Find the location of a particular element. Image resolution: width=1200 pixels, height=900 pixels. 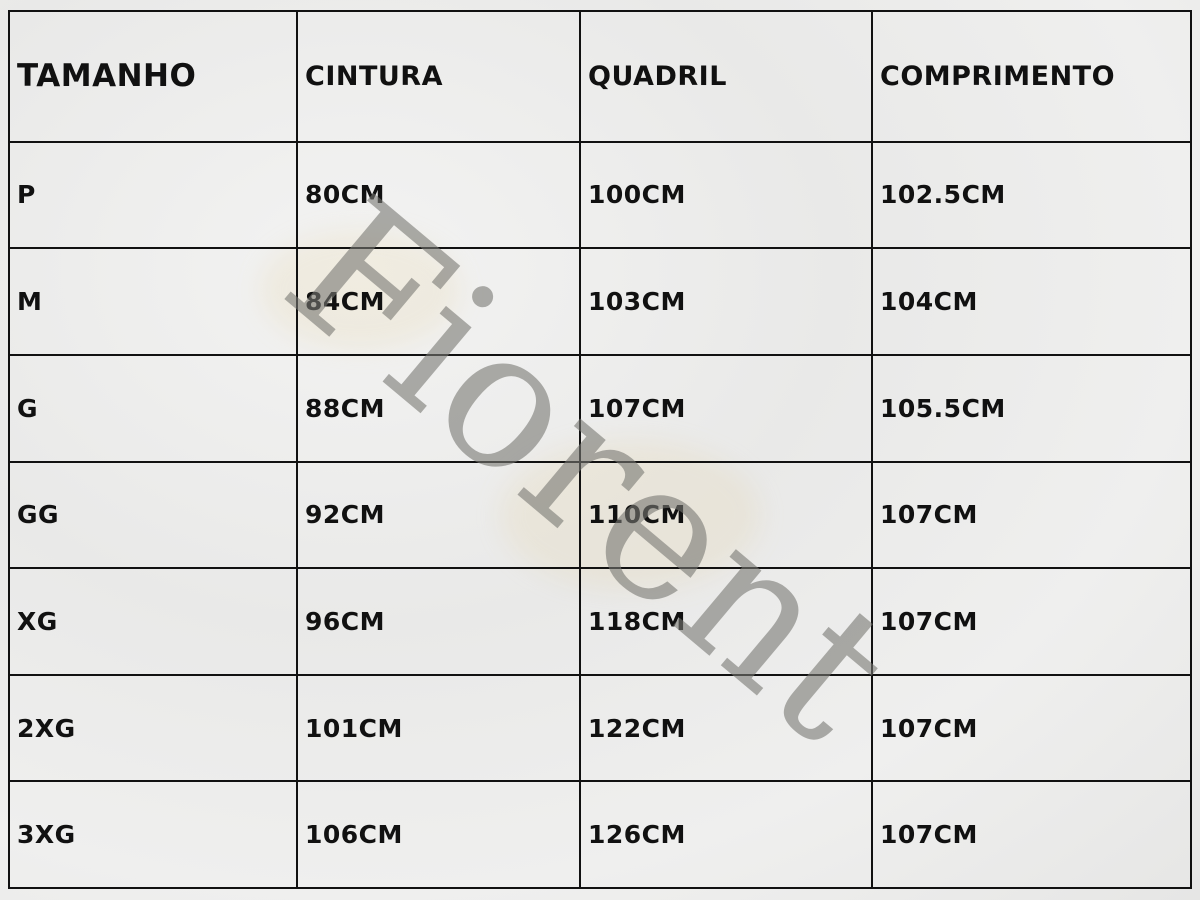

table-row: GG 92CM 110CM 107CM is located at coordinates (600, 515).